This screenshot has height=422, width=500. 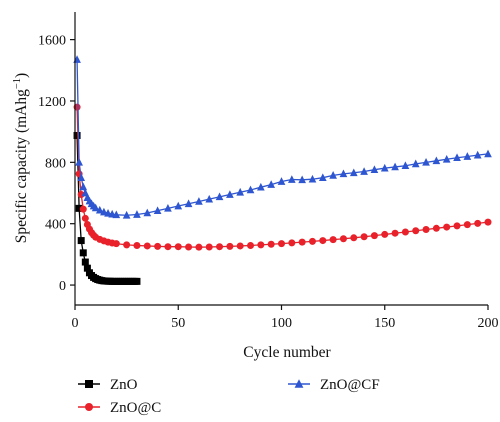 I want to click on y-tick-label: 0, so click(x=62, y=286).